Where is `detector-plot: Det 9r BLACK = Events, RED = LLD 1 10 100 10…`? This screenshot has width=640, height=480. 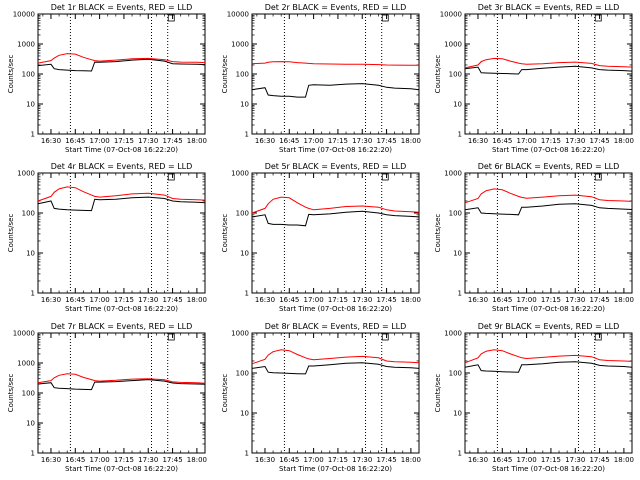 detector-plot: Det 9r BLACK = Events, RED = LLD 1 10 100 10… is located at coordinates (534, 397).